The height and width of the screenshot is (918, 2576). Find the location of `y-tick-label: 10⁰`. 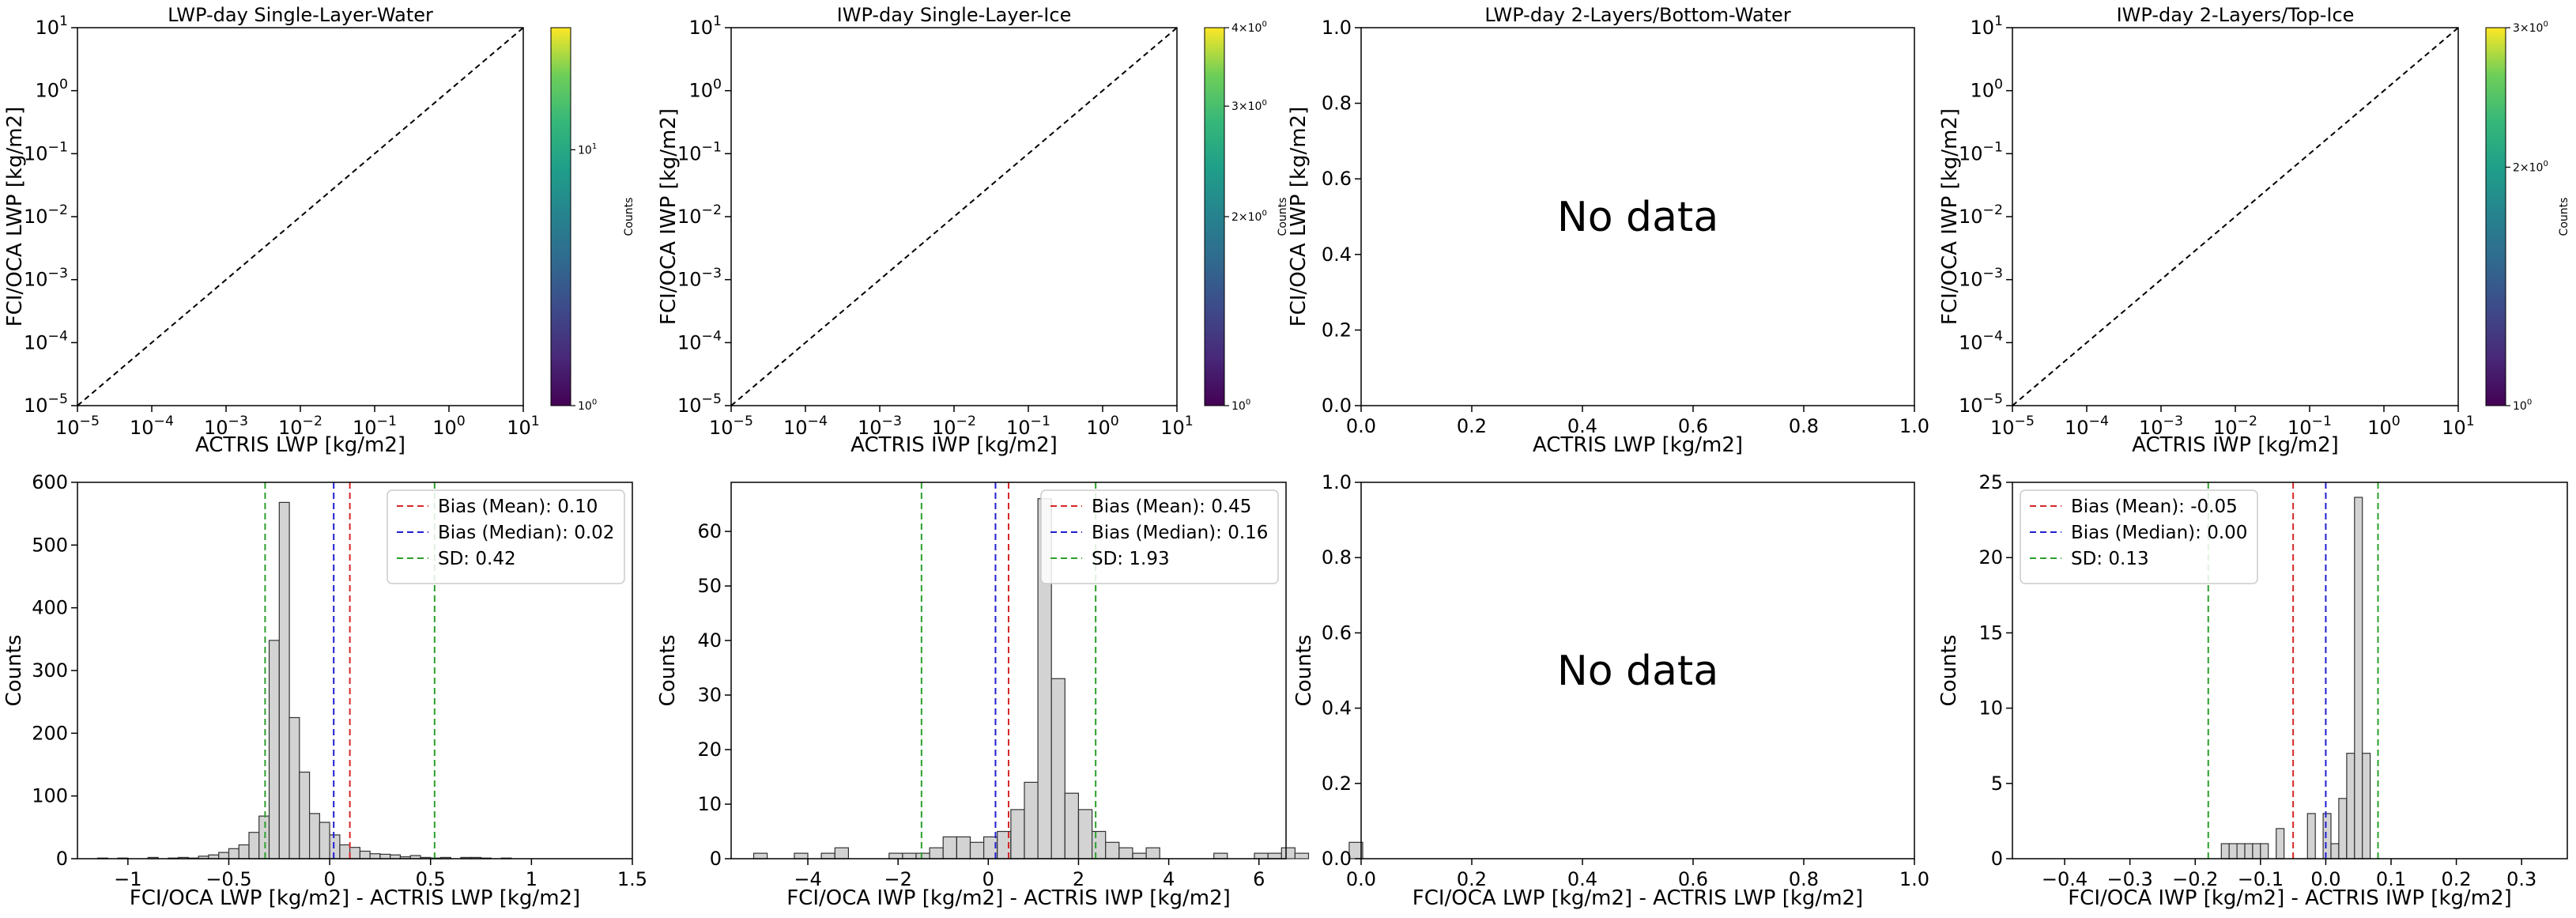

y-tick-label: 10⁰ is located at coordinates (1987, 89).